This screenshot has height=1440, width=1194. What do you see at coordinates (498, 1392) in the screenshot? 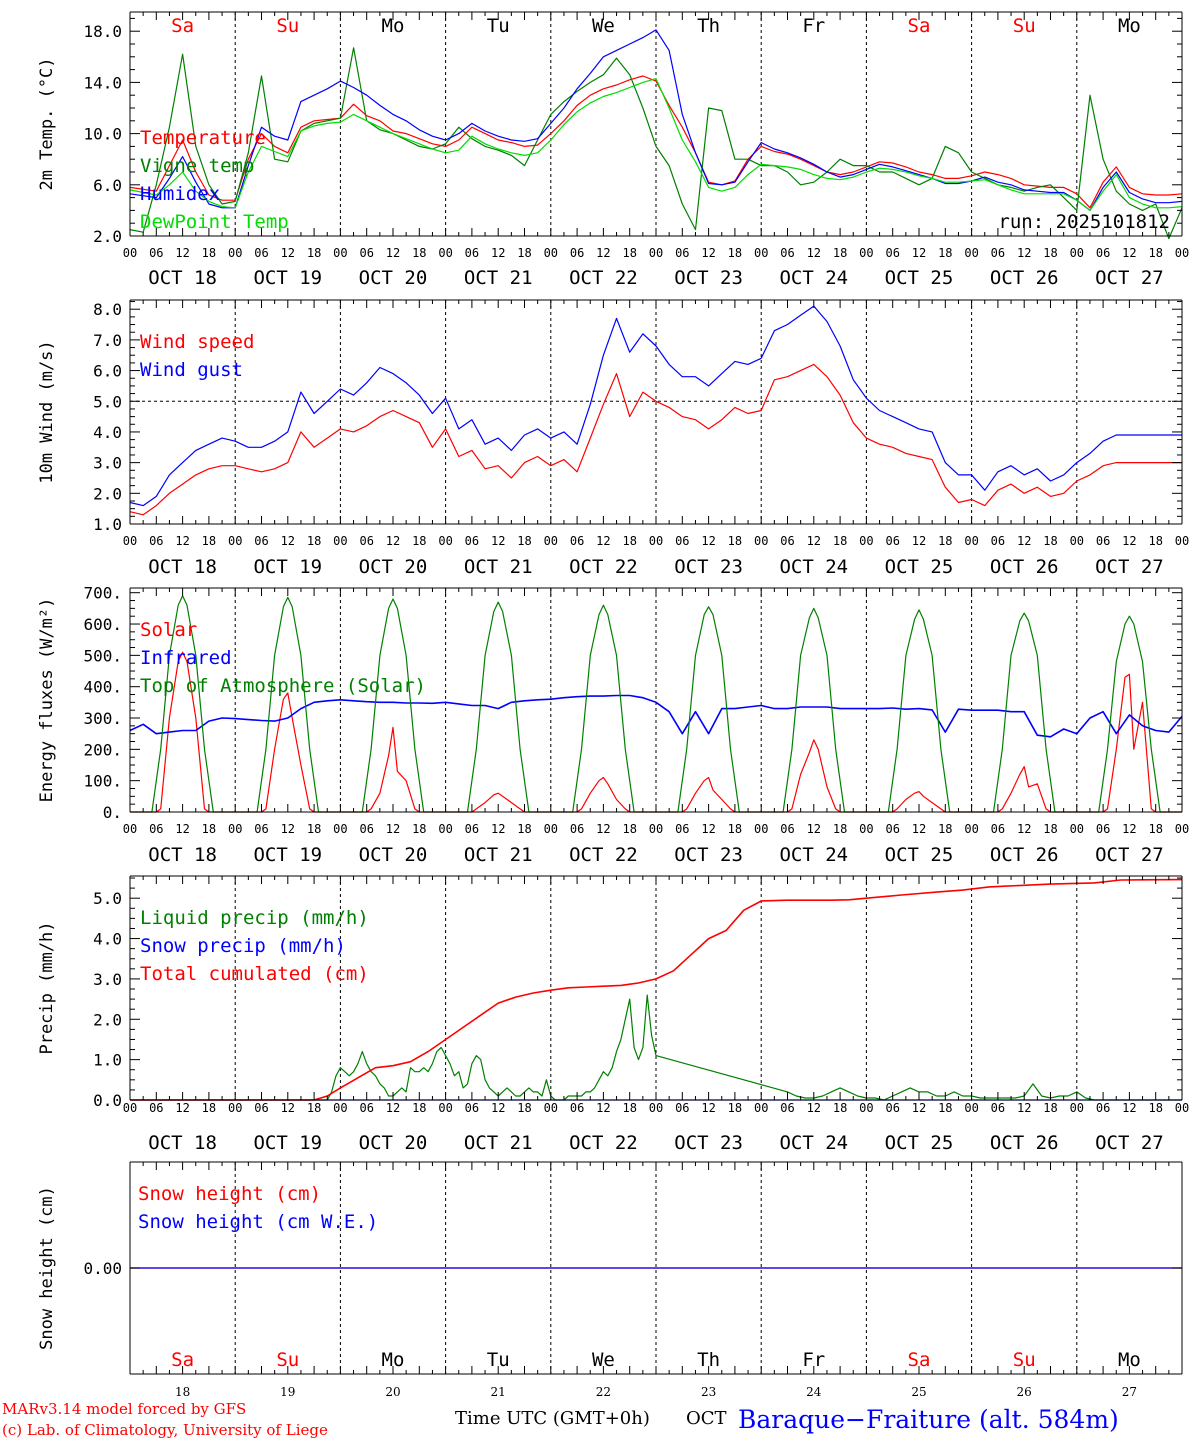
I see `day-number: 21` at bounding box center [498, 1392].